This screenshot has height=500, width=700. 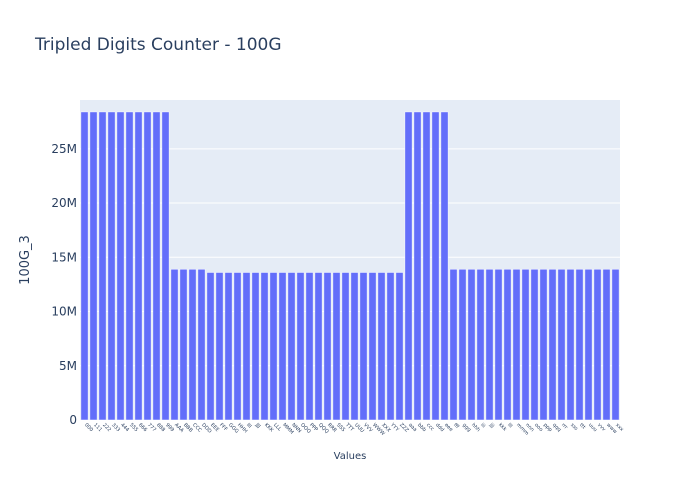 I want to click on bar-ddd, so click(x=435, y=266).